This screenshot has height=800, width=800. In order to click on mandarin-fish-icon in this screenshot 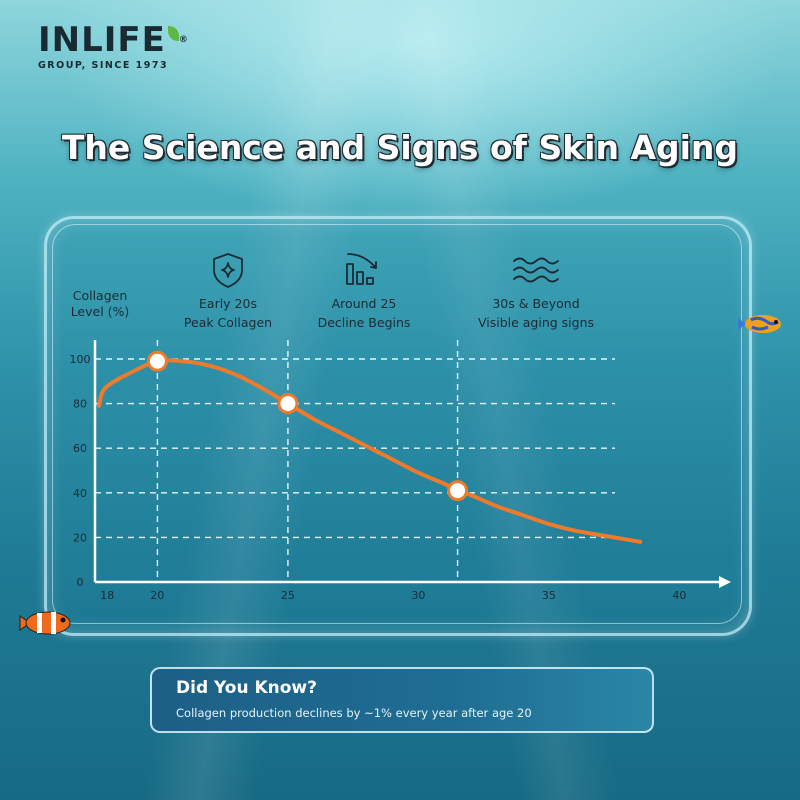, I will do `click(759, 324)`.